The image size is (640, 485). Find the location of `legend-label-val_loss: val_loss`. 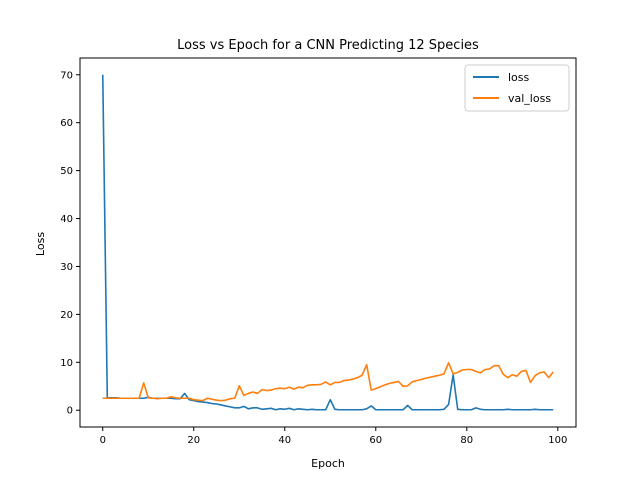

legend-label-val_loss: val_loss is located at coordinates (529, 98).